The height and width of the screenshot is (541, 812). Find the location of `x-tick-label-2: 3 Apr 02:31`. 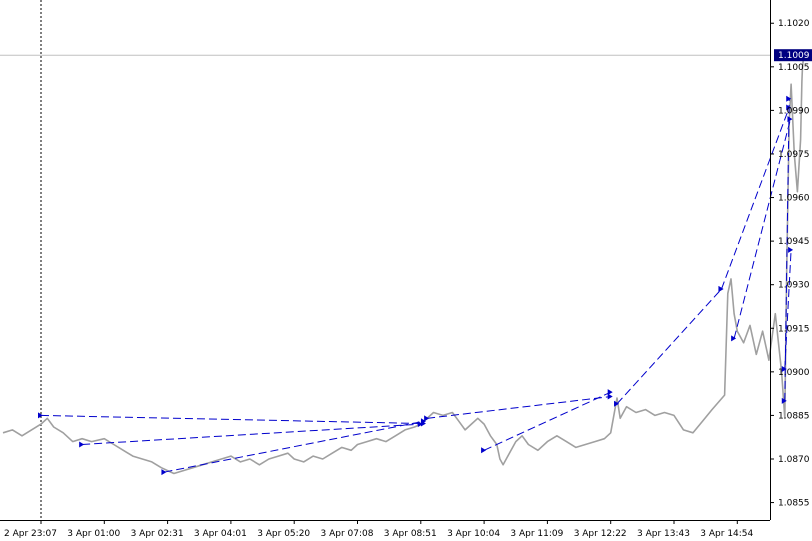

x-tick-label-2: 3 Apr 02:31 is located at coordinates (157, 534).